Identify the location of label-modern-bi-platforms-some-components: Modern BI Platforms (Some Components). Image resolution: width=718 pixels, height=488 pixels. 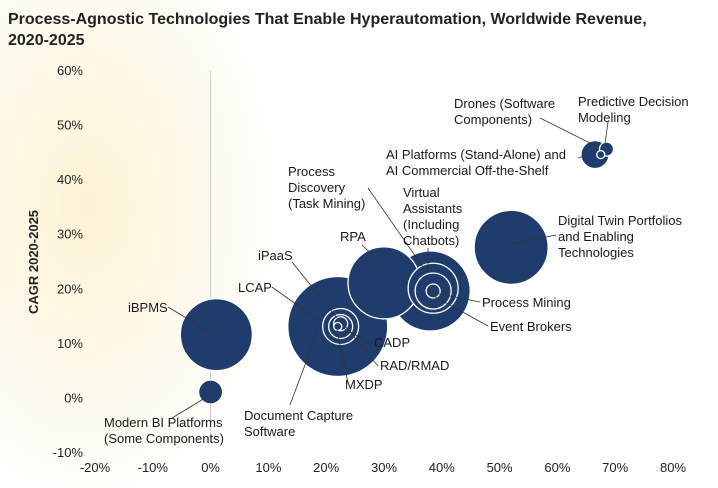
(164, 430).